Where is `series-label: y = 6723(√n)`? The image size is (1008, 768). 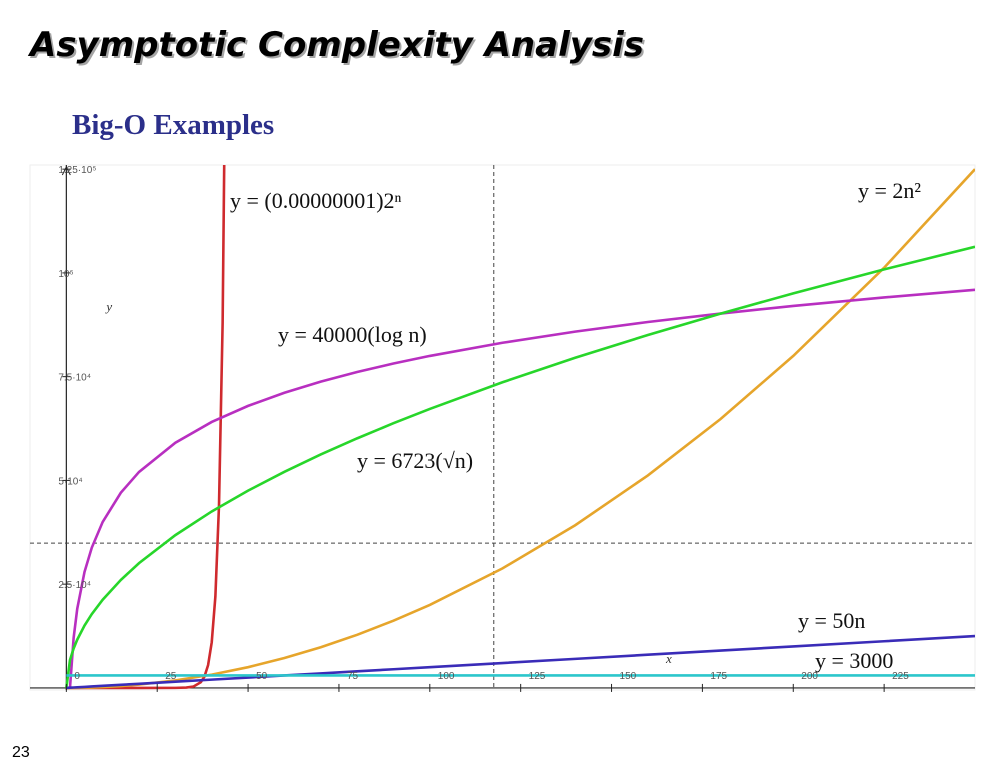
series-label: y = 6723(√n) is located at coordinates (415, 460).